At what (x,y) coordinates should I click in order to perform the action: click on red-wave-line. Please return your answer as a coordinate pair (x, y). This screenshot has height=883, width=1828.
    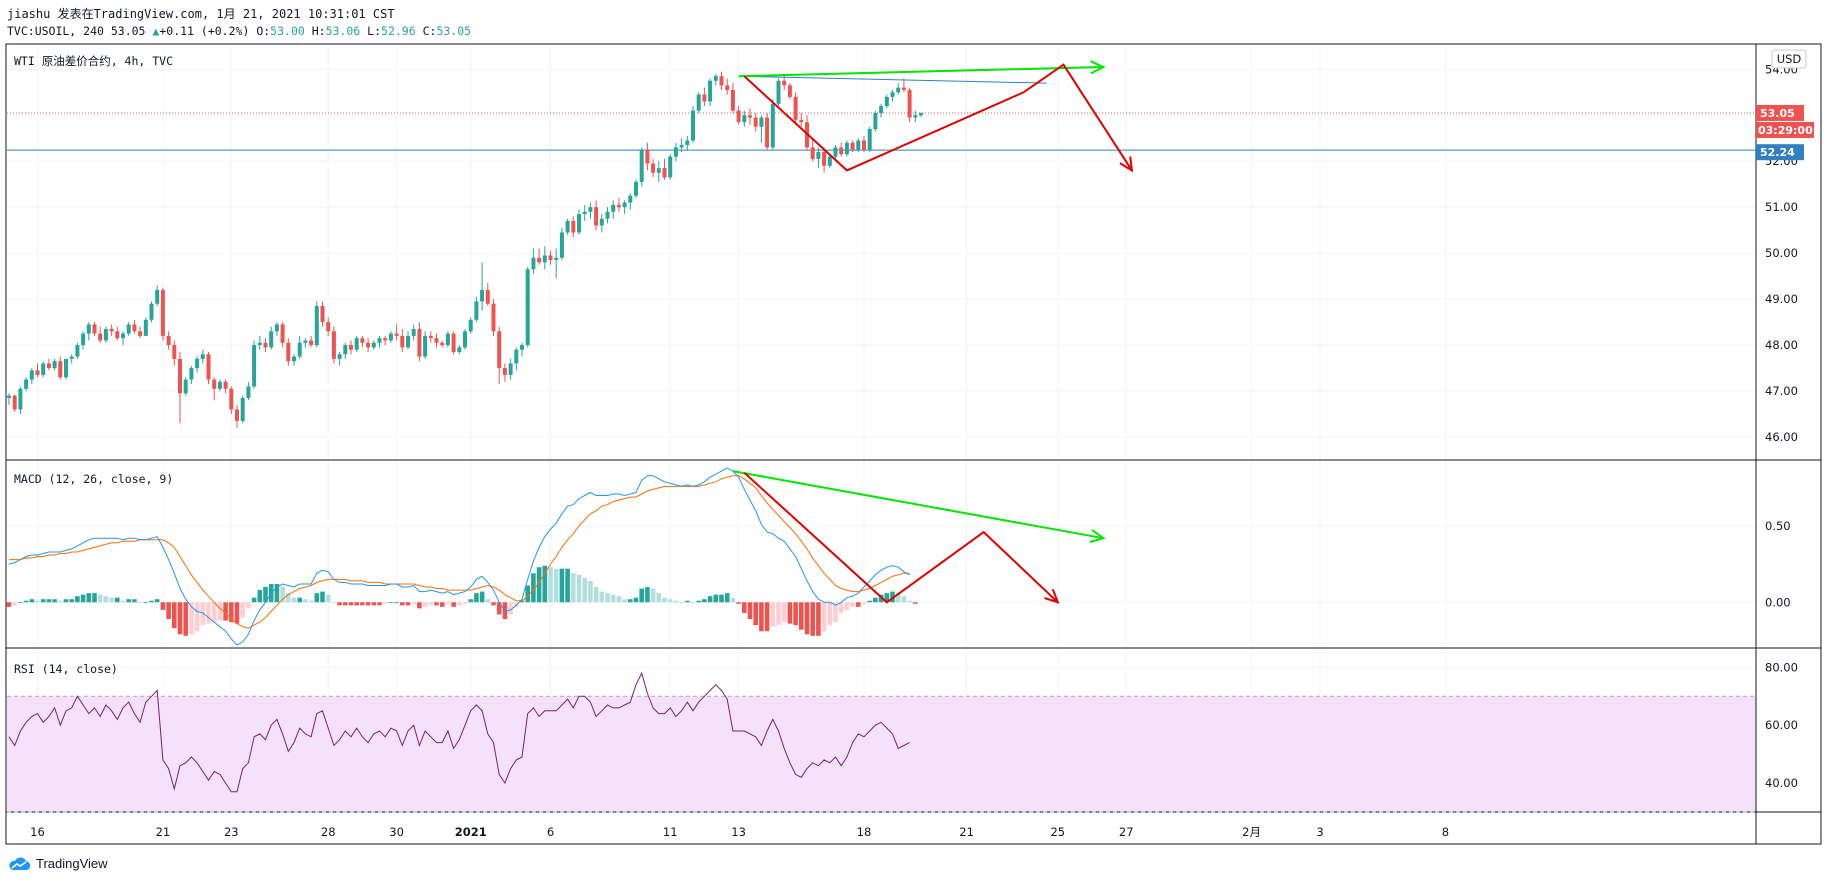
    Looking at the image, I should click on (938, 117).